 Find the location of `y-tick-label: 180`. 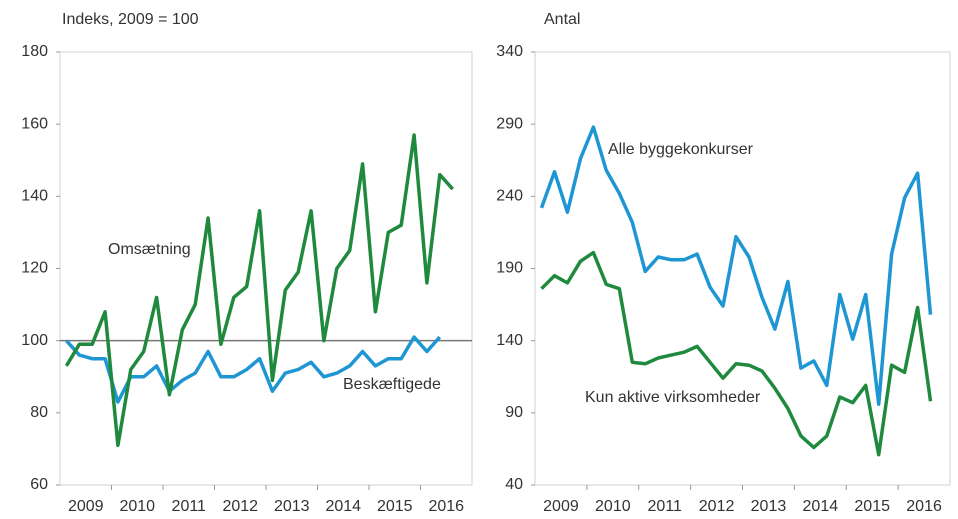

y-tick-label: 180 is located at coordinates (34, 51).